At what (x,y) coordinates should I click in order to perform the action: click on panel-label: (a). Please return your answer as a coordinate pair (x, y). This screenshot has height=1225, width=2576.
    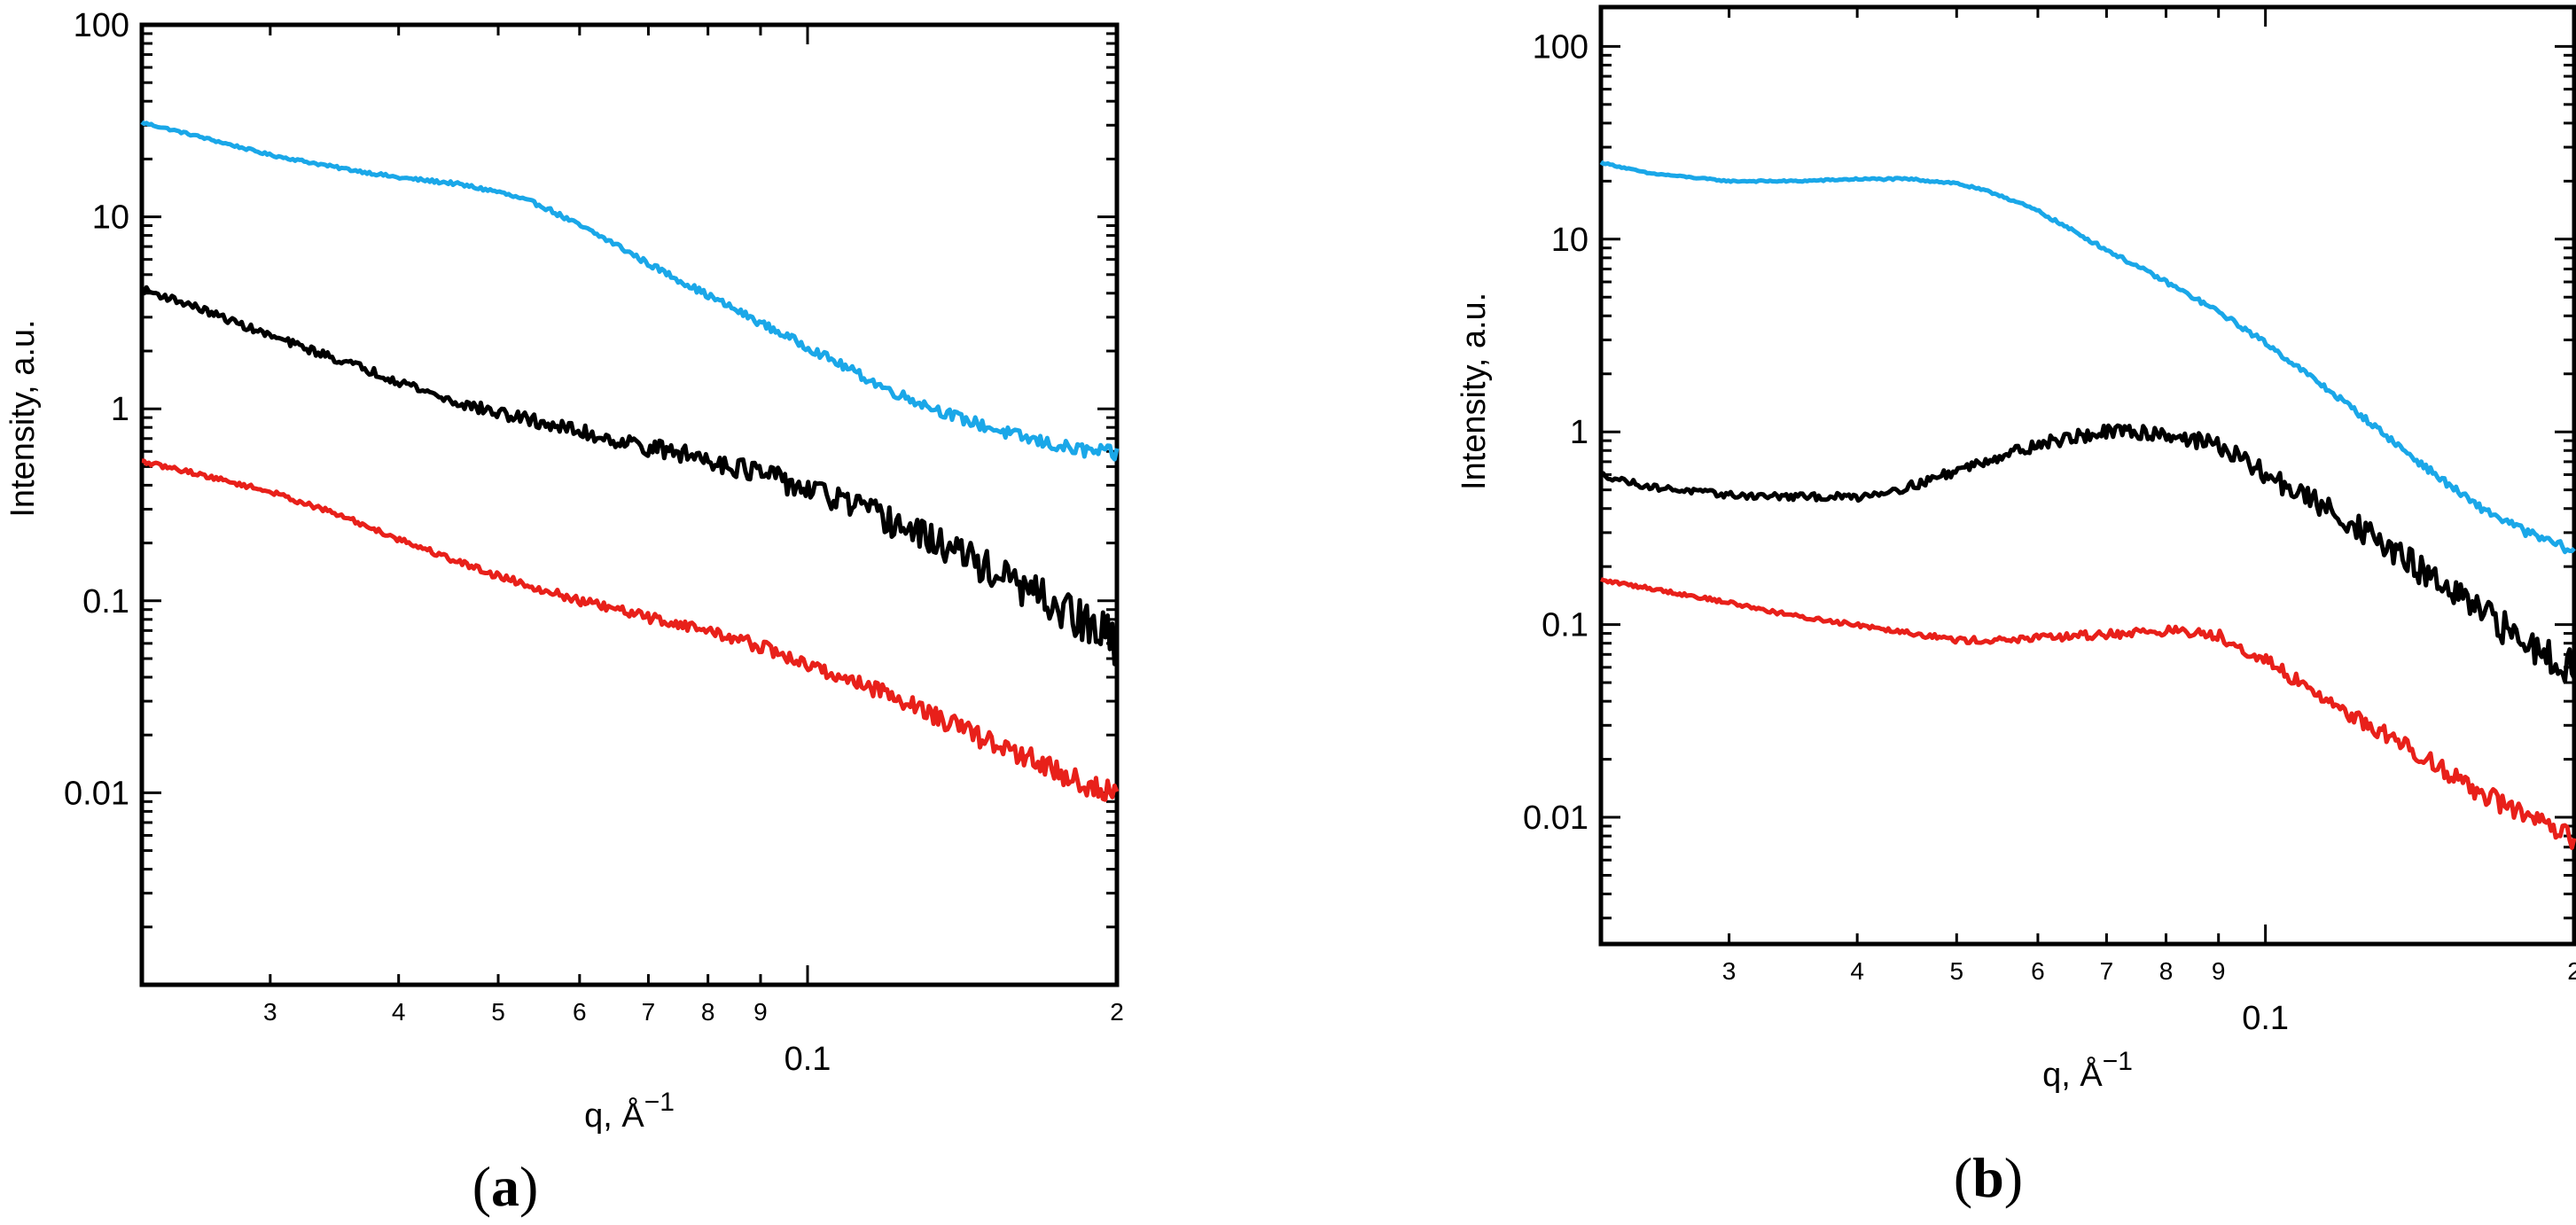
    Looking at the image, I should click on (505, 1186).